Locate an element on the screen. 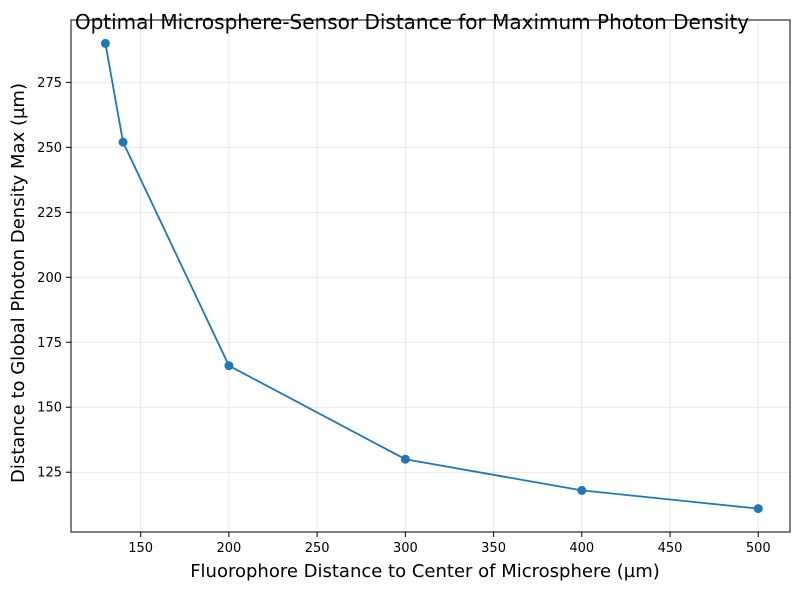 Image resolution: width=810 pixels, height=590 pixels. x-tick-label: 450 is located at coordinates (670, 548).